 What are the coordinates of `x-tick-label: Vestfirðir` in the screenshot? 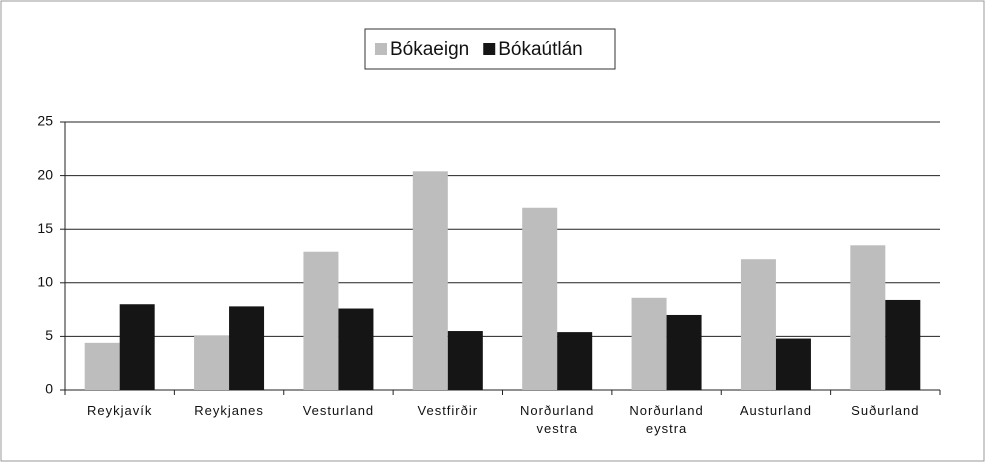 It's located at (448, 410).